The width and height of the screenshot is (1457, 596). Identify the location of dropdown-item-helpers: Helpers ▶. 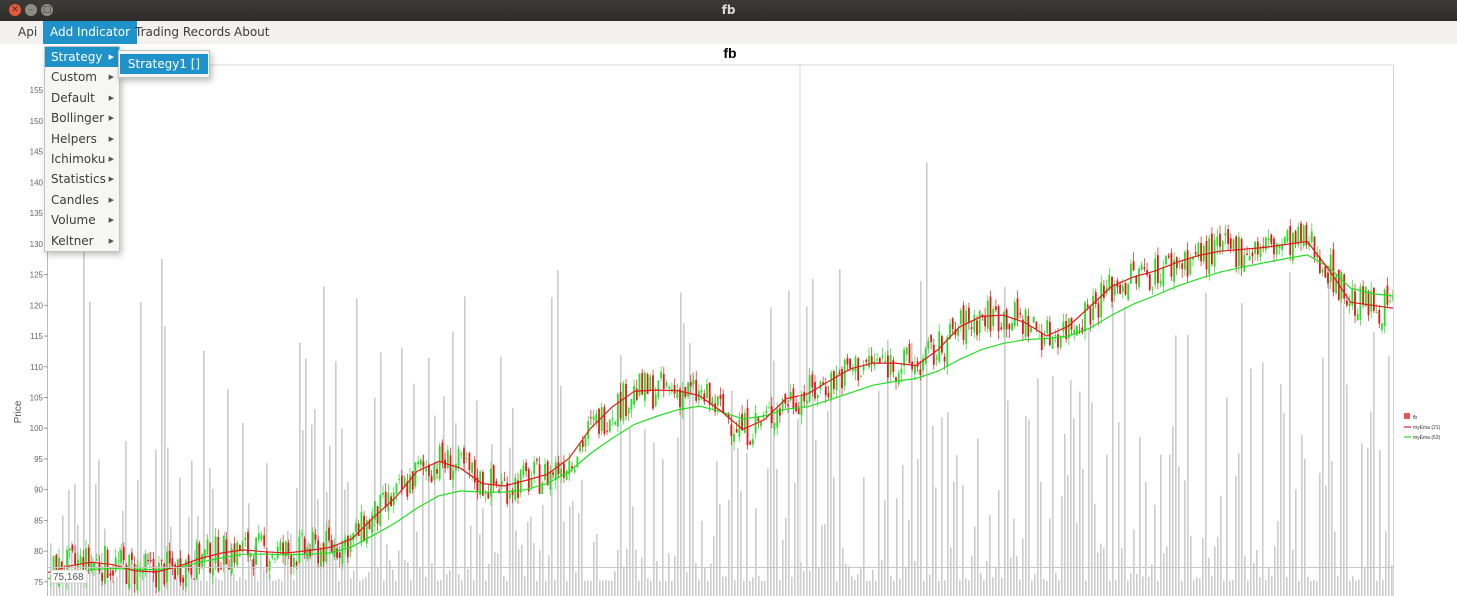
(82, 139).